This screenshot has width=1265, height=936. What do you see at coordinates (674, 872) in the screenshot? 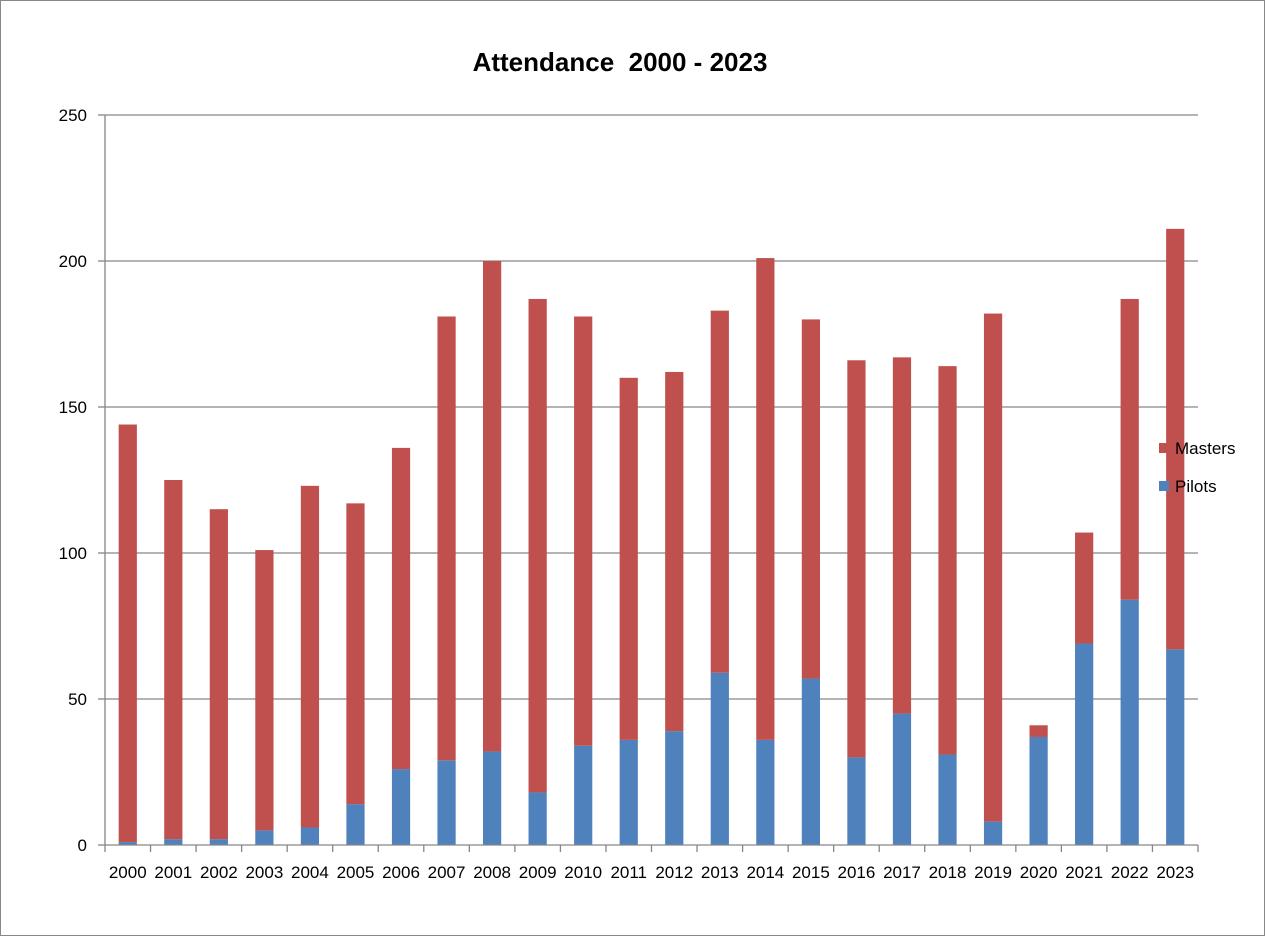
I see `x-tick-label: 2012` at bounding box center [674, 872].